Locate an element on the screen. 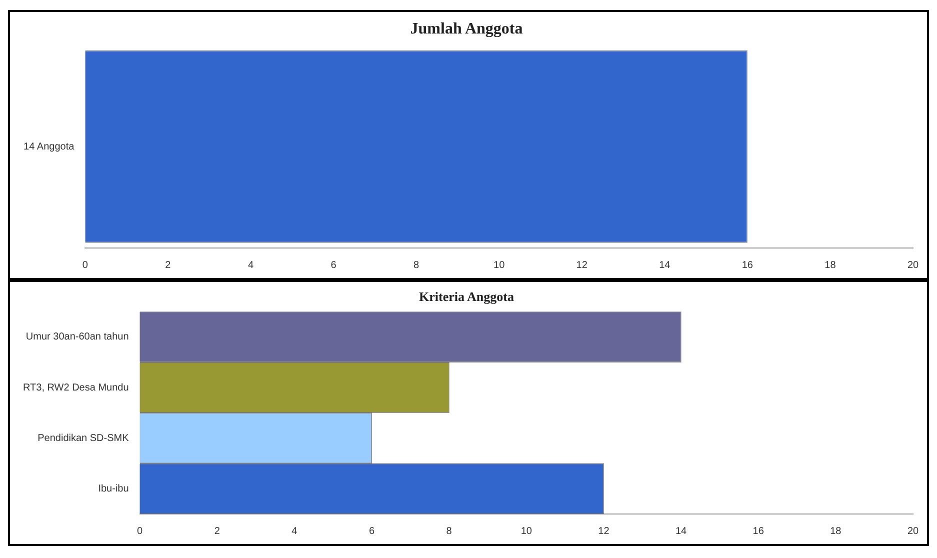  y-tick-label: Pendidikan SD-SMK is located at coordinates (84, 438).